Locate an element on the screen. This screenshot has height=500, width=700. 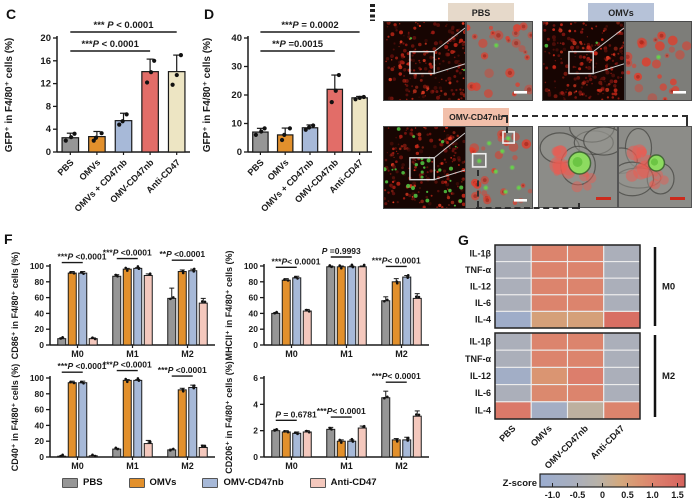
y-axis-label: CD206⁺ in F4/80⁺ cells (%) is located at coordinates (229, 417).